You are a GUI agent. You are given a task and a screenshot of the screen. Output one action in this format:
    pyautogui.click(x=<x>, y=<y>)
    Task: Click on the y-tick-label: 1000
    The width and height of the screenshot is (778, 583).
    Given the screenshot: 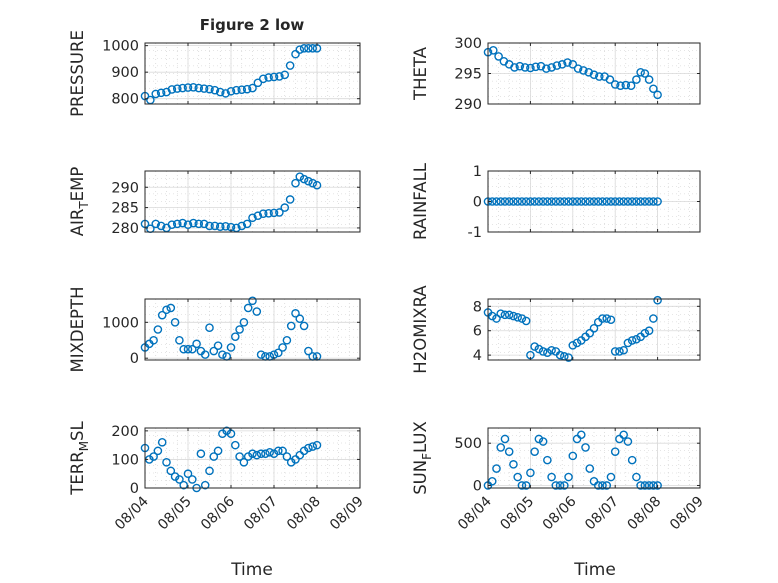 What is the action you would take?
    pyautogui.click(x=120, y=323)
    